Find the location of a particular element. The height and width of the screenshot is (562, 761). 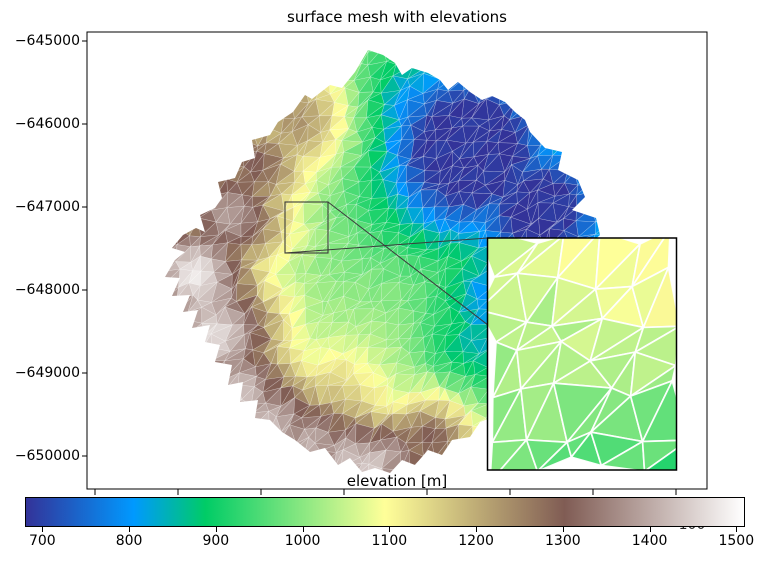

colorbar-tick-label: 1500 is located at coordinates (736, 541).